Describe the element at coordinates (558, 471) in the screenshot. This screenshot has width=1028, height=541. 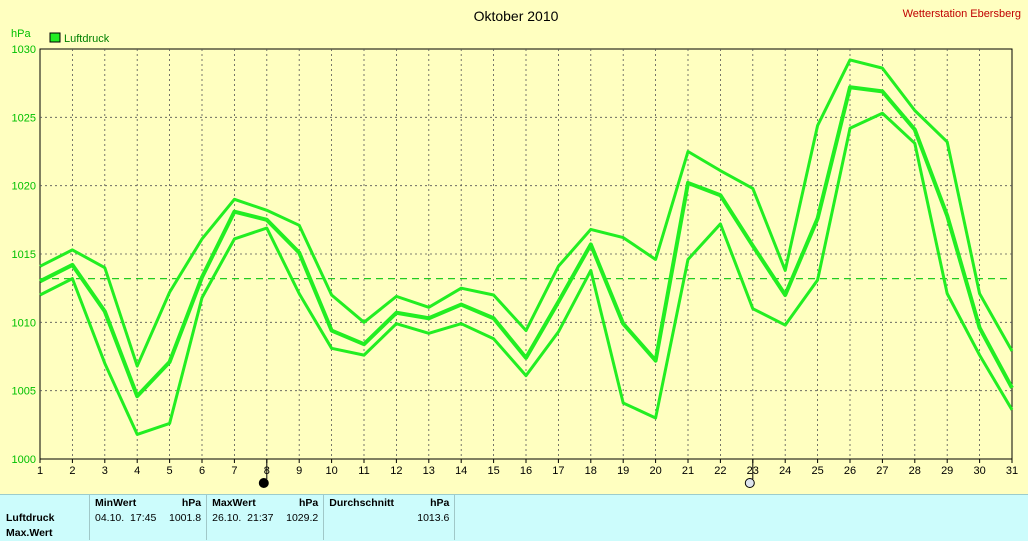
I see `x-tick-label: 17` at that location.